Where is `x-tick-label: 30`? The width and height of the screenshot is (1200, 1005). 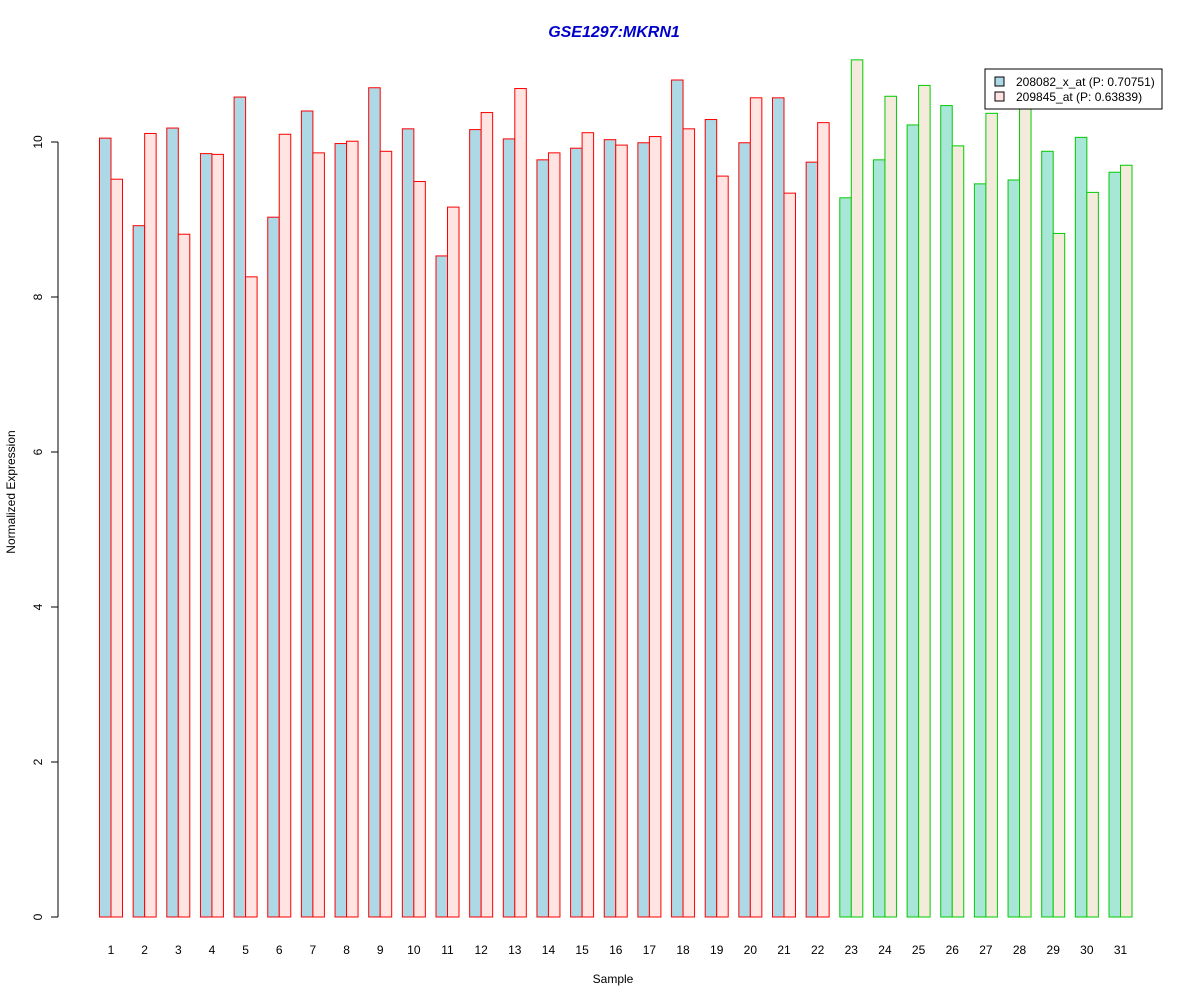
x-tick-label: 30 is located at coordinates (1087, 950).